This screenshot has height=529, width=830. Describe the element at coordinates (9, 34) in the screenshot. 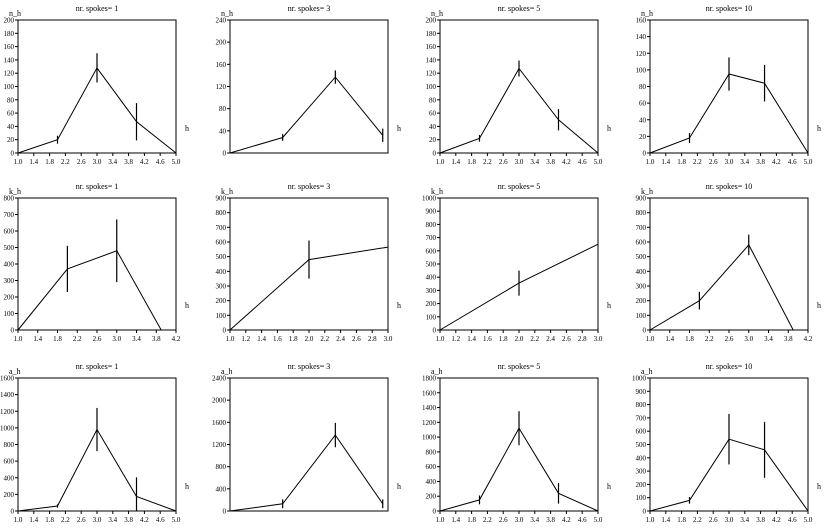

I see `y-tick-label: 180` at that location.